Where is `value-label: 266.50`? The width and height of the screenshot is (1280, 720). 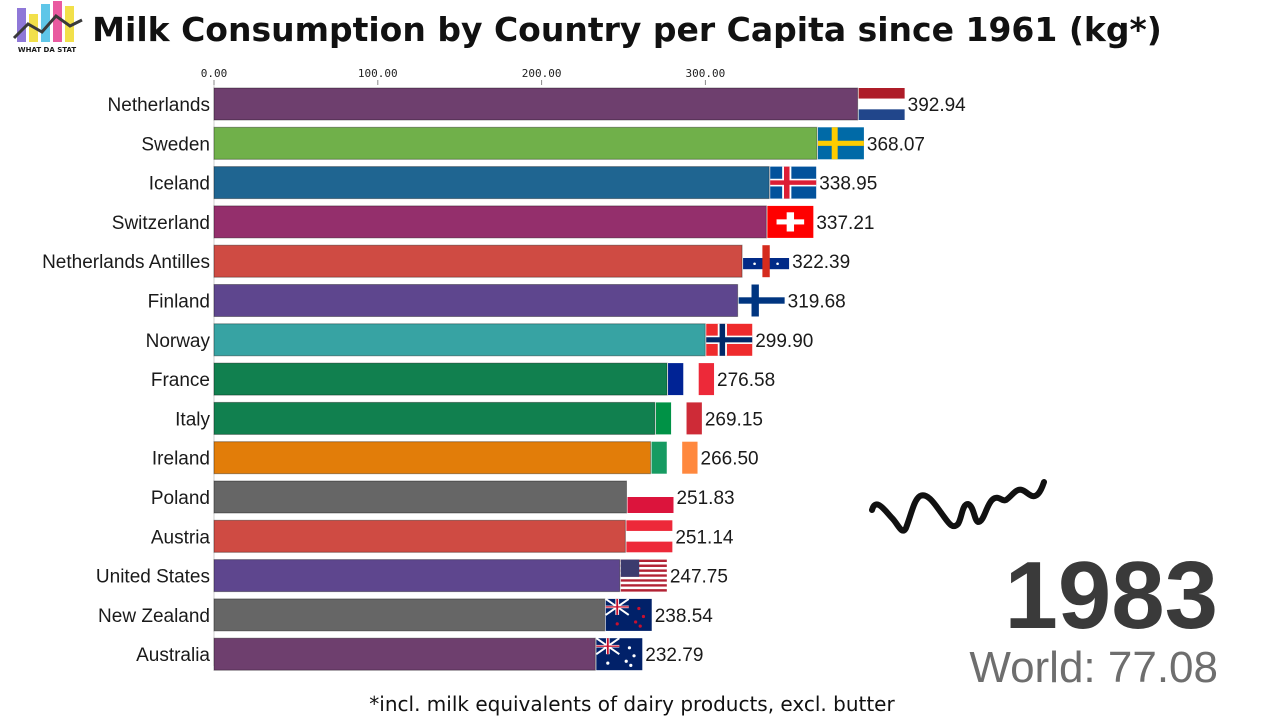
value-label: 266.50 is located at coordinates (730, 459).